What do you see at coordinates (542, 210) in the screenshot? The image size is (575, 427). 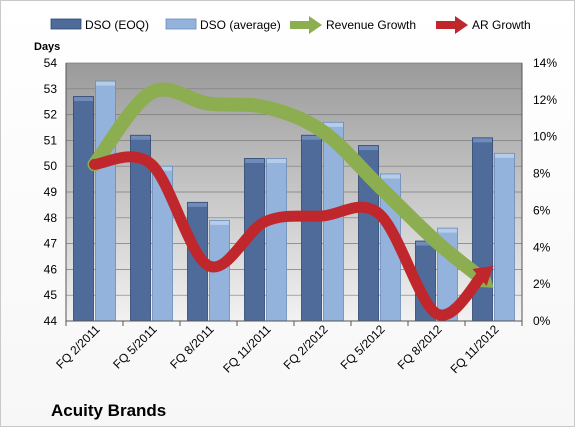 I see `right-tick-label: 6%` at bounding box center [542, 210].